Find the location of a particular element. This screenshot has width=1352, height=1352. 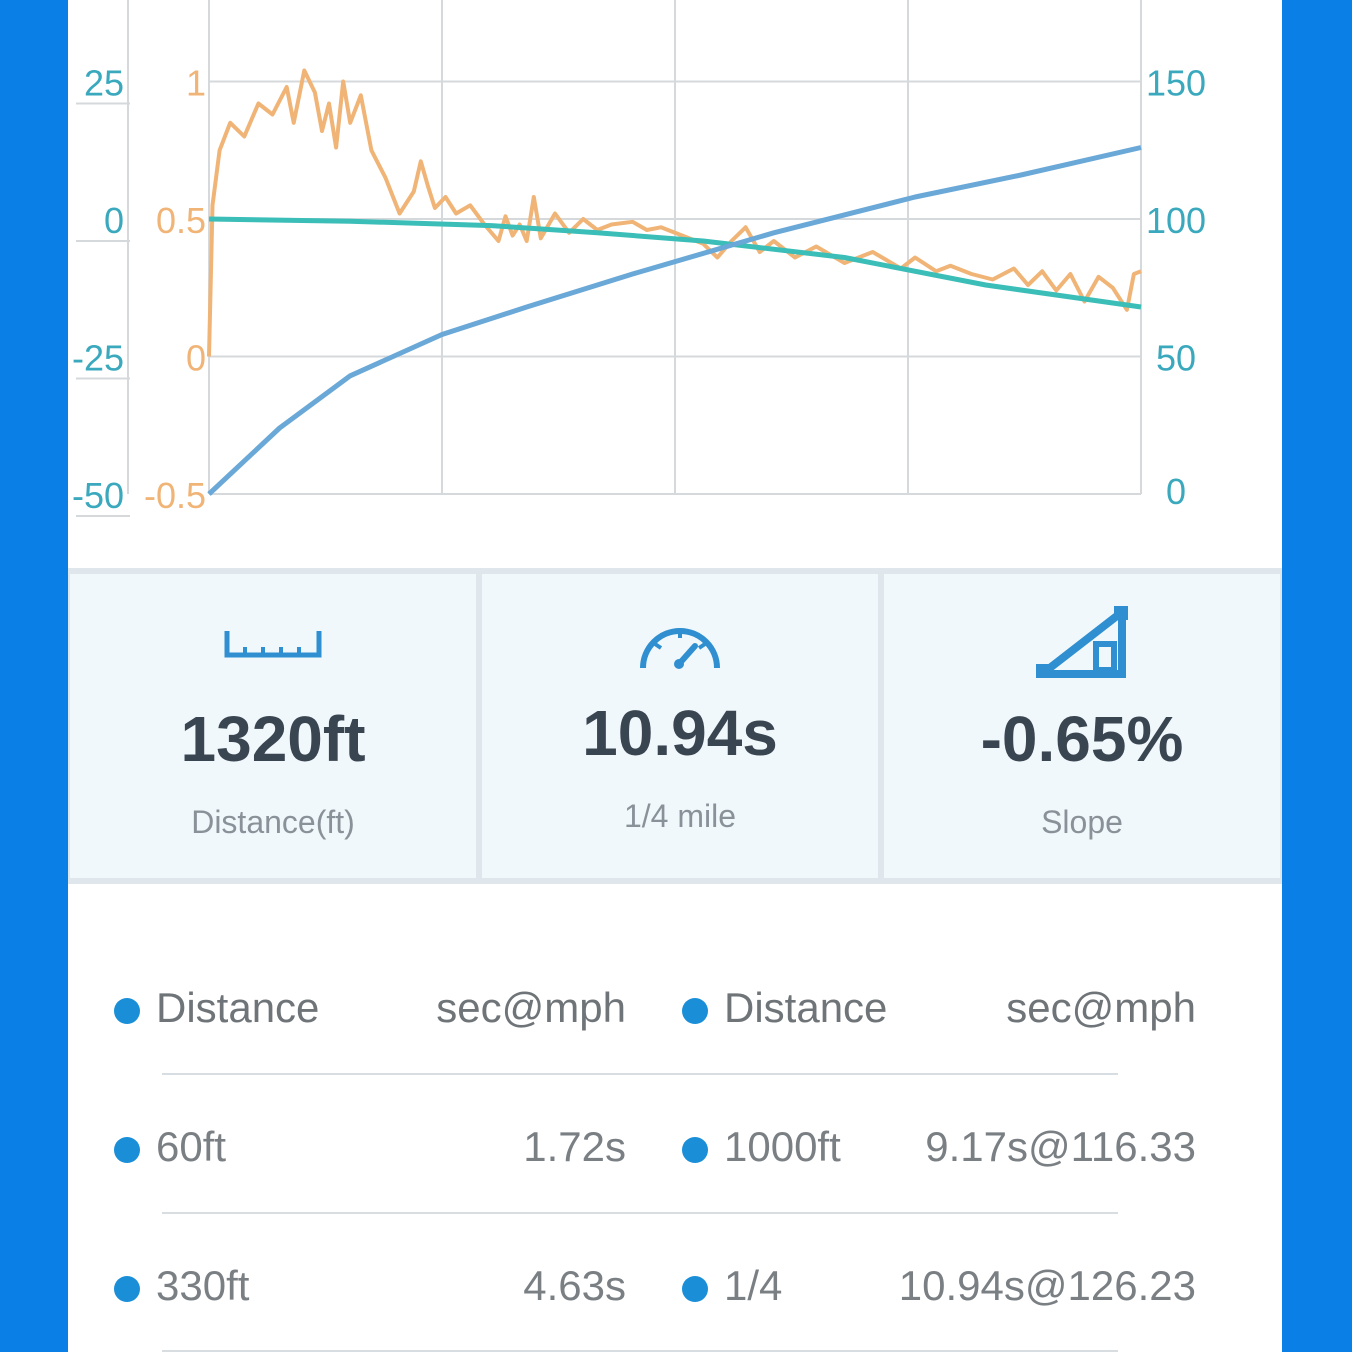

stat-distance: 1320ft Distance(ft) is located at coordinates (273, 726).